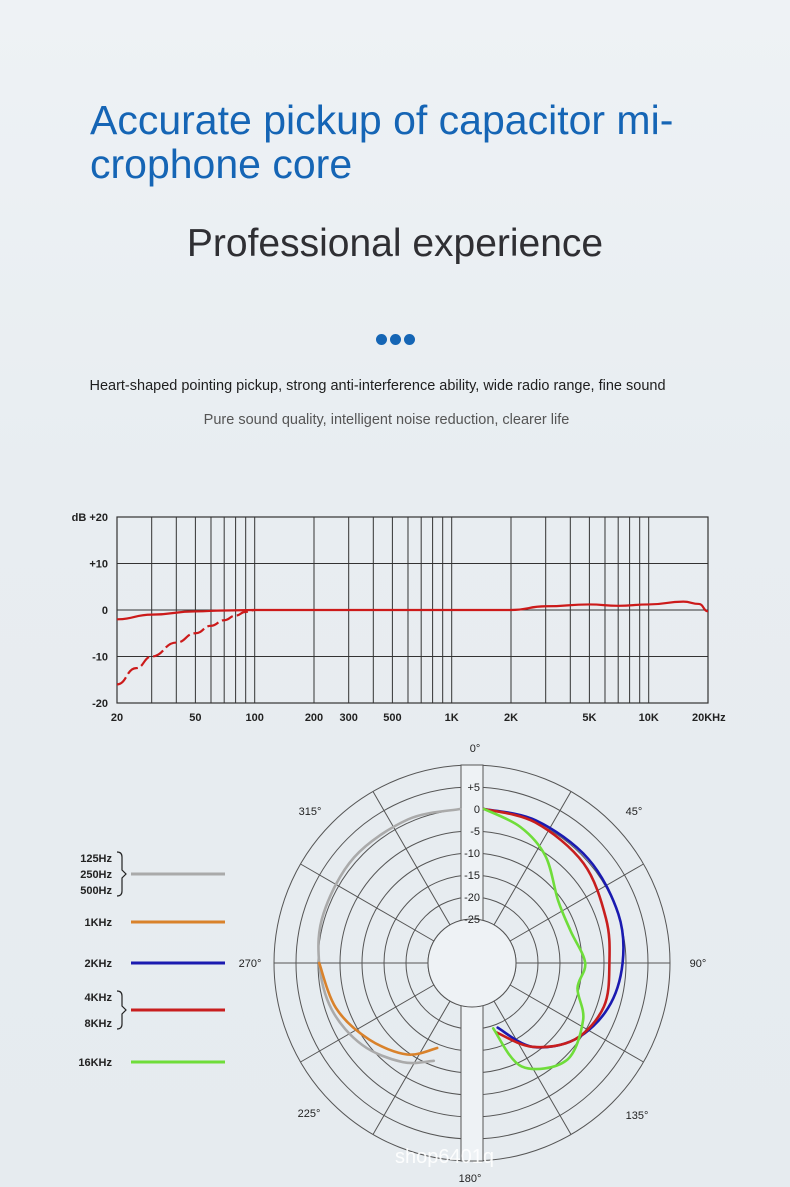 The width and height of the screenshot is (790, 1187). Describe the element at coordinates (709, 718) in the screenshot. I see `x-tick-label: 20KHz` at that location.